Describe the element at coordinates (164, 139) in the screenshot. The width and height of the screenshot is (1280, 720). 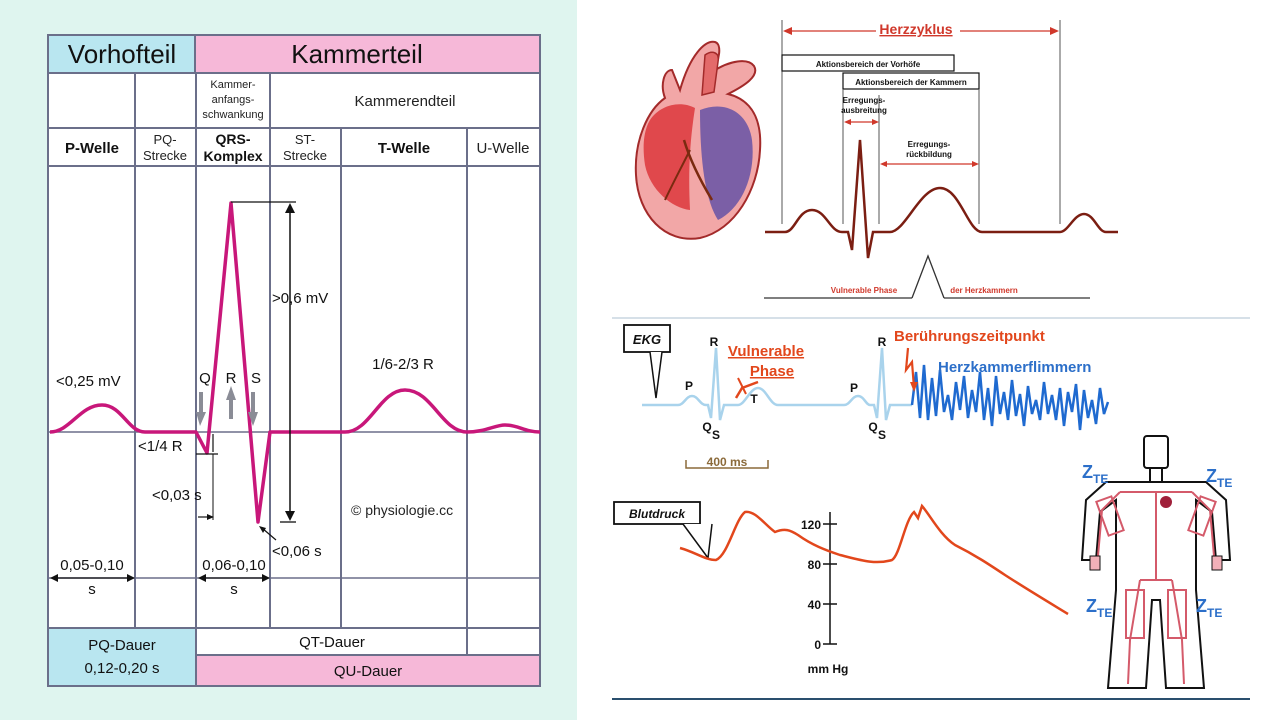
I see `pq-strecke-line1: PQ-` at that location.